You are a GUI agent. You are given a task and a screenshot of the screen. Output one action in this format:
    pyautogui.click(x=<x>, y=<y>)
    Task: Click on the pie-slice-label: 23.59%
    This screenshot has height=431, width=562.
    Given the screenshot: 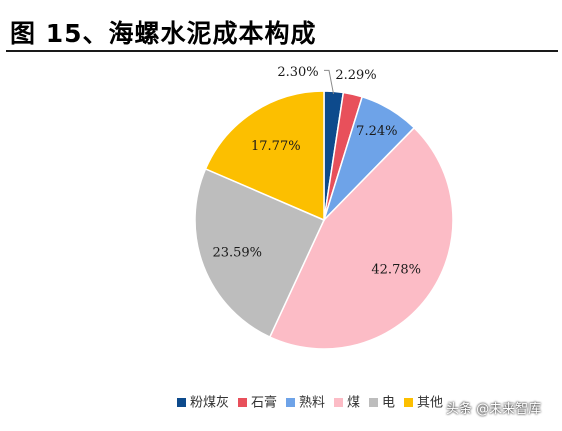 What is the action you would take?
    pyautogui.click(x=237, y=253)
    